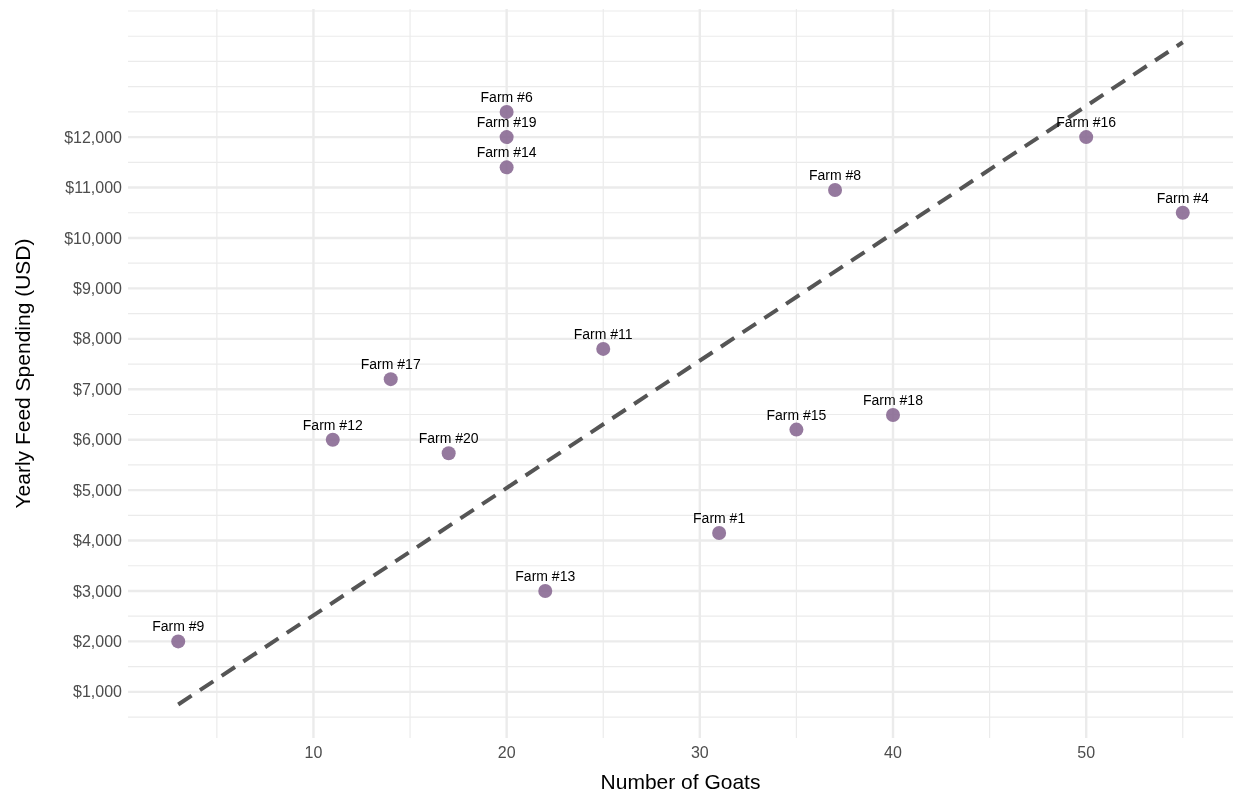 The height and width of the screenshot is (797, 1233). I want to click on y-tick-label: $12,000, so click(93, 137).